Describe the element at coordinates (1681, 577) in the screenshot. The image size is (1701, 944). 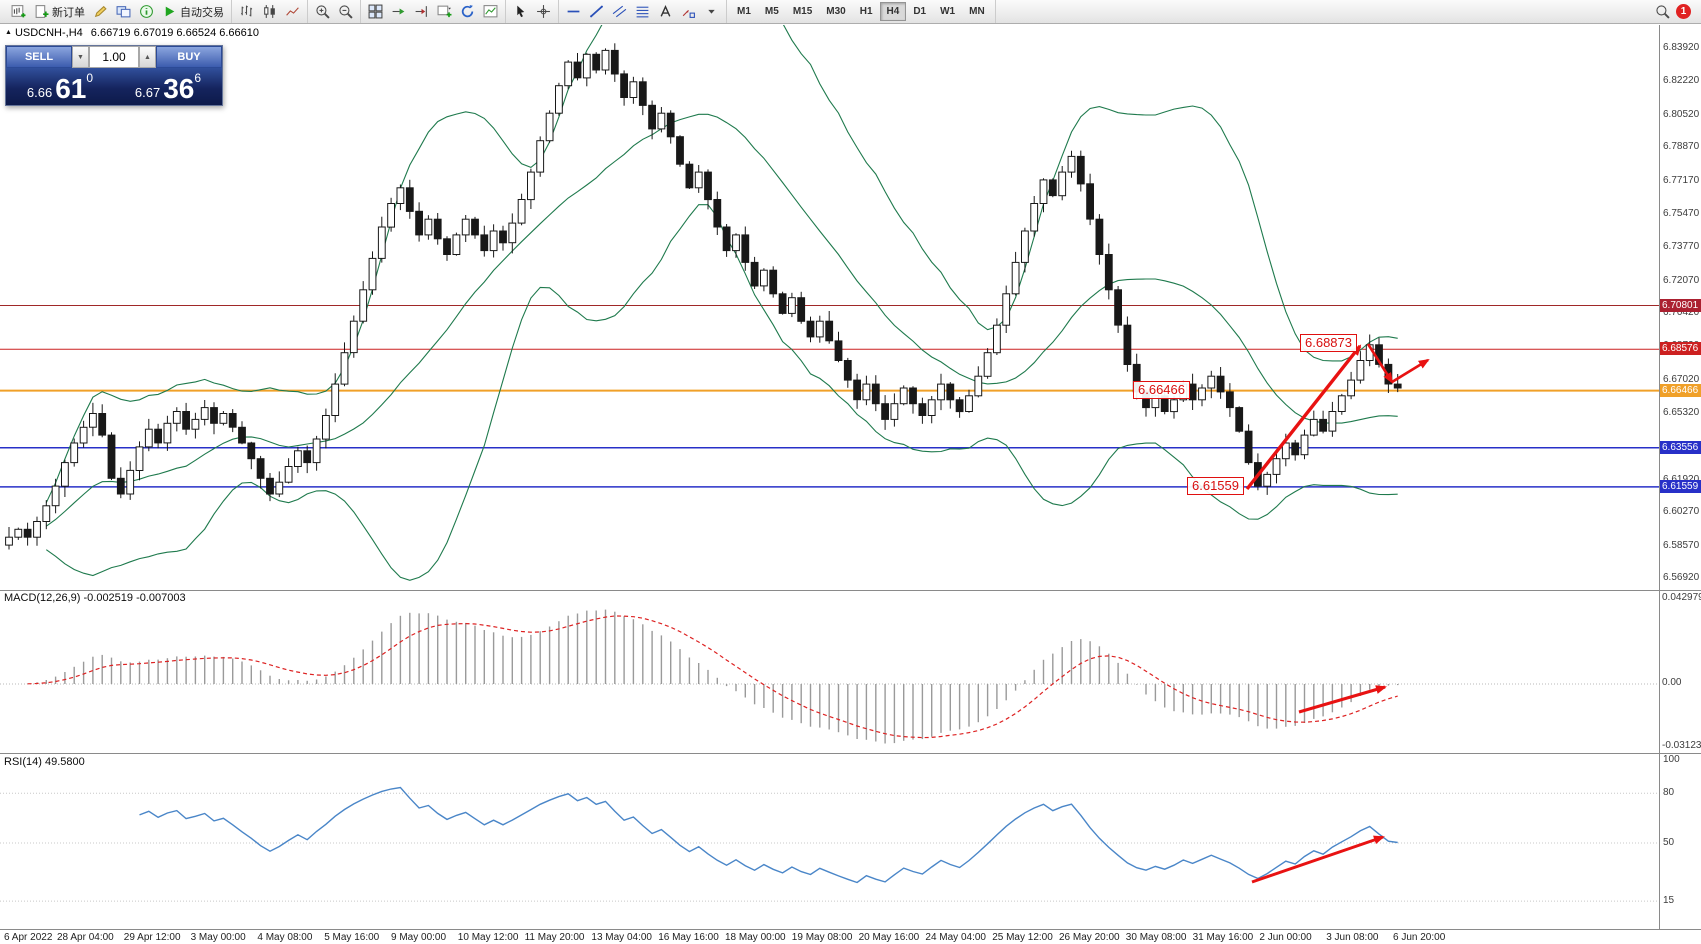
I see `price-tick-label: 6.56920` at that location.